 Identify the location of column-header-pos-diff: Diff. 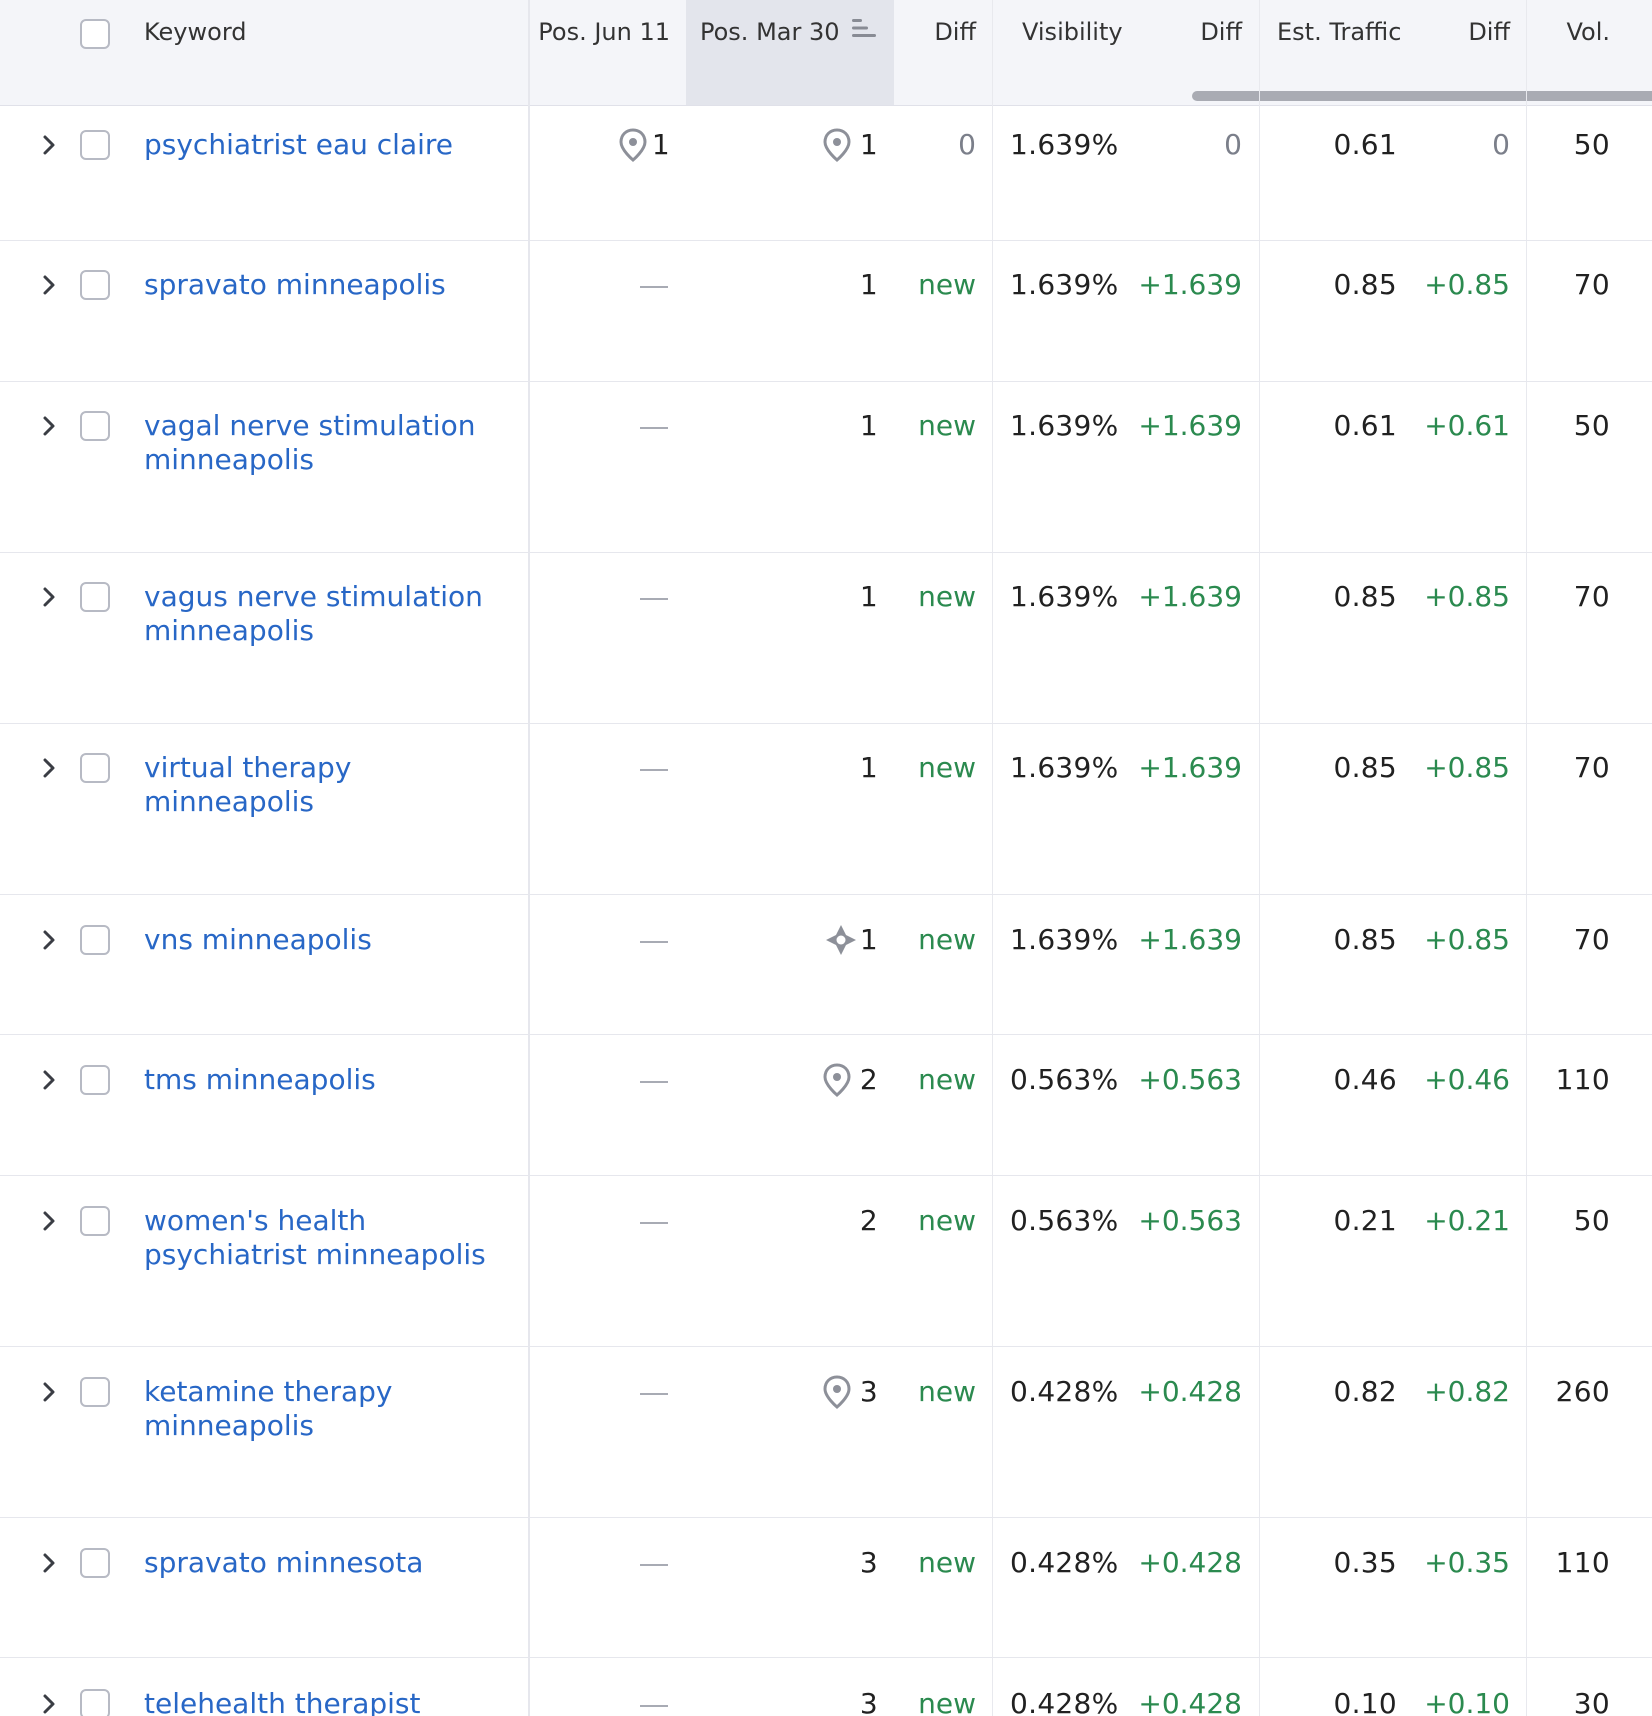
(955, 32).